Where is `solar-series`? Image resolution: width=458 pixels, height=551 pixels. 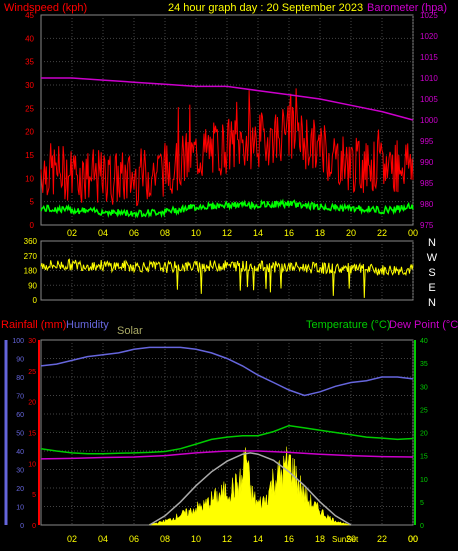
solar-series is located at coordinates (250, 486).